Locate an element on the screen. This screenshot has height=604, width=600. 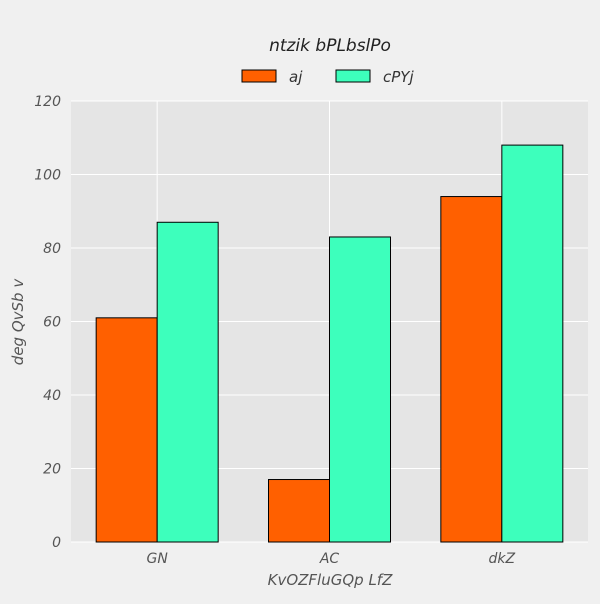
y-tick-label: 100 is located at coordinates (47, 176).